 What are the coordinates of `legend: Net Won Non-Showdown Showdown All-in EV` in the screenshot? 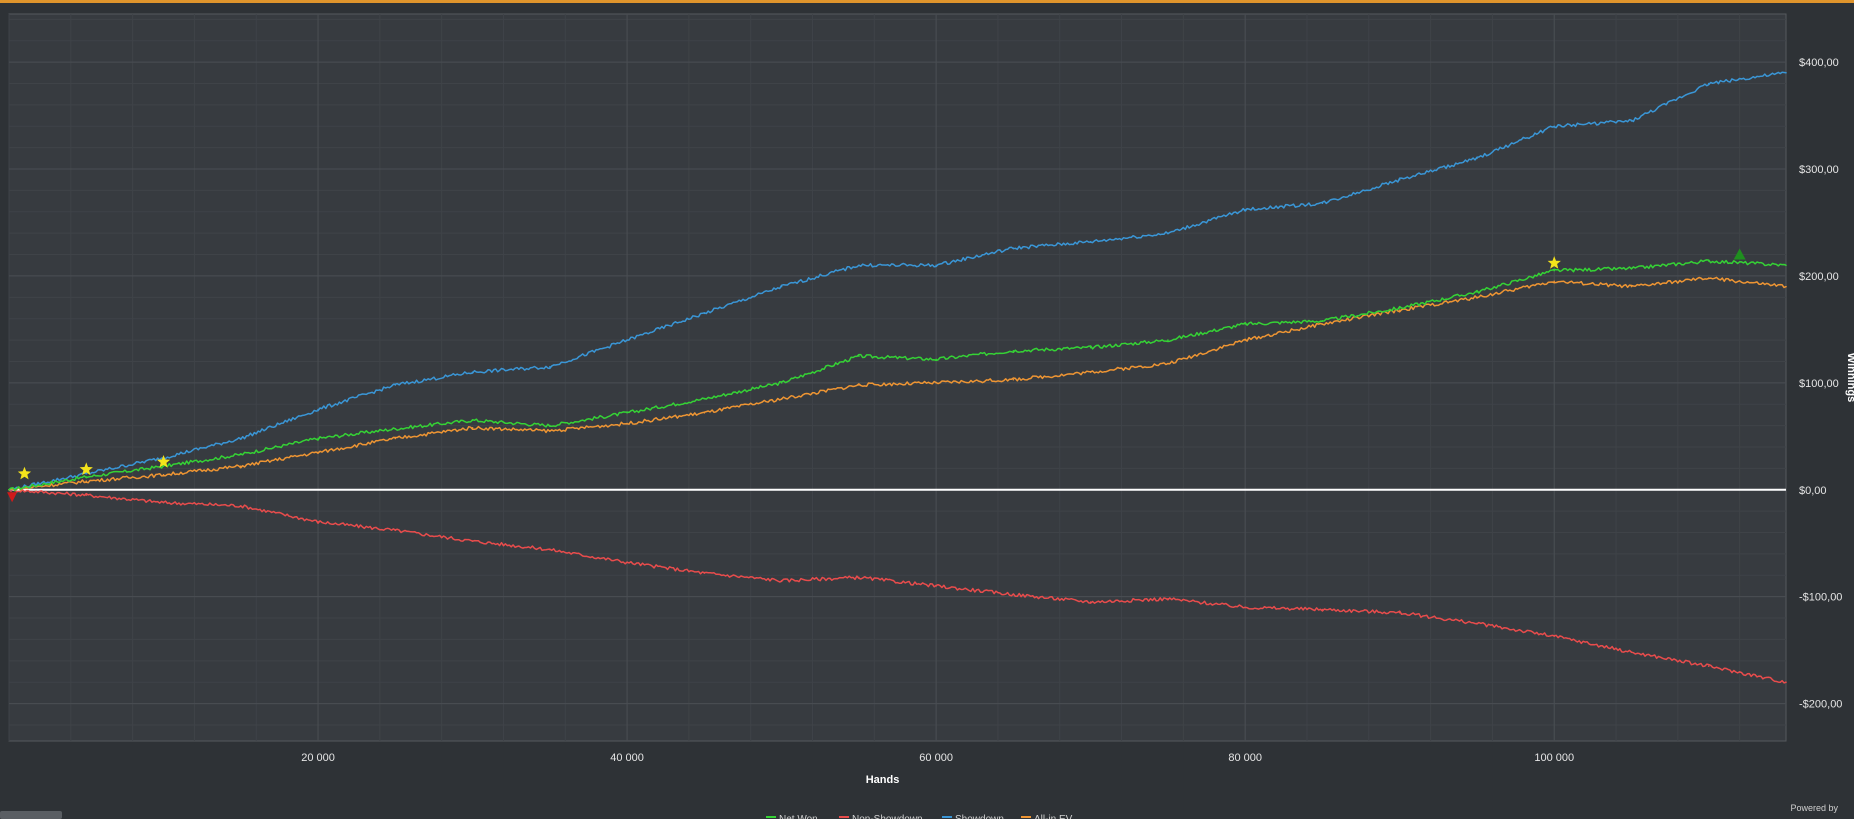 It's located at (919, 816).